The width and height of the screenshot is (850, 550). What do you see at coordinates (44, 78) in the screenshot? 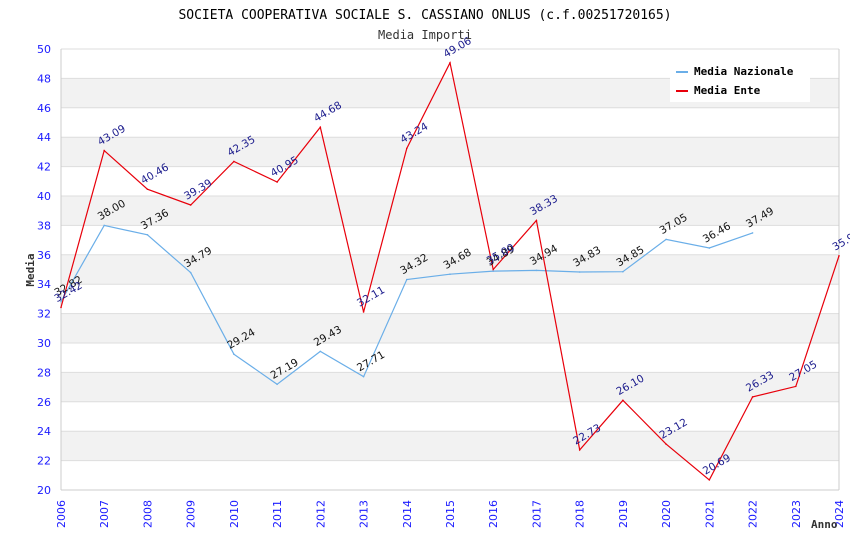
I see `y-tick-label: 48` at bounding box center [44, 78].